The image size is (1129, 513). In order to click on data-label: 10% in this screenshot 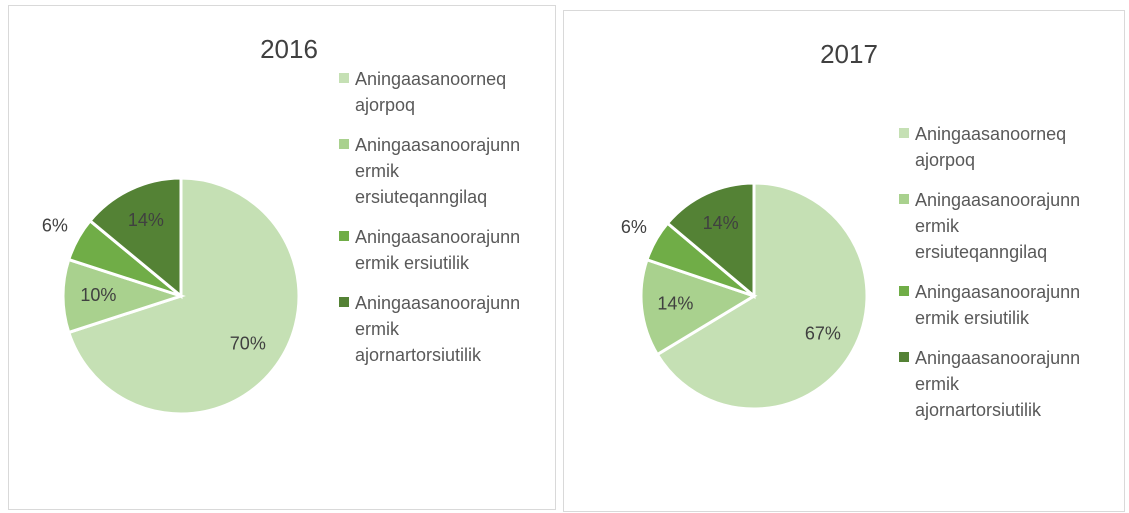, I will do `click(98, 295)`.